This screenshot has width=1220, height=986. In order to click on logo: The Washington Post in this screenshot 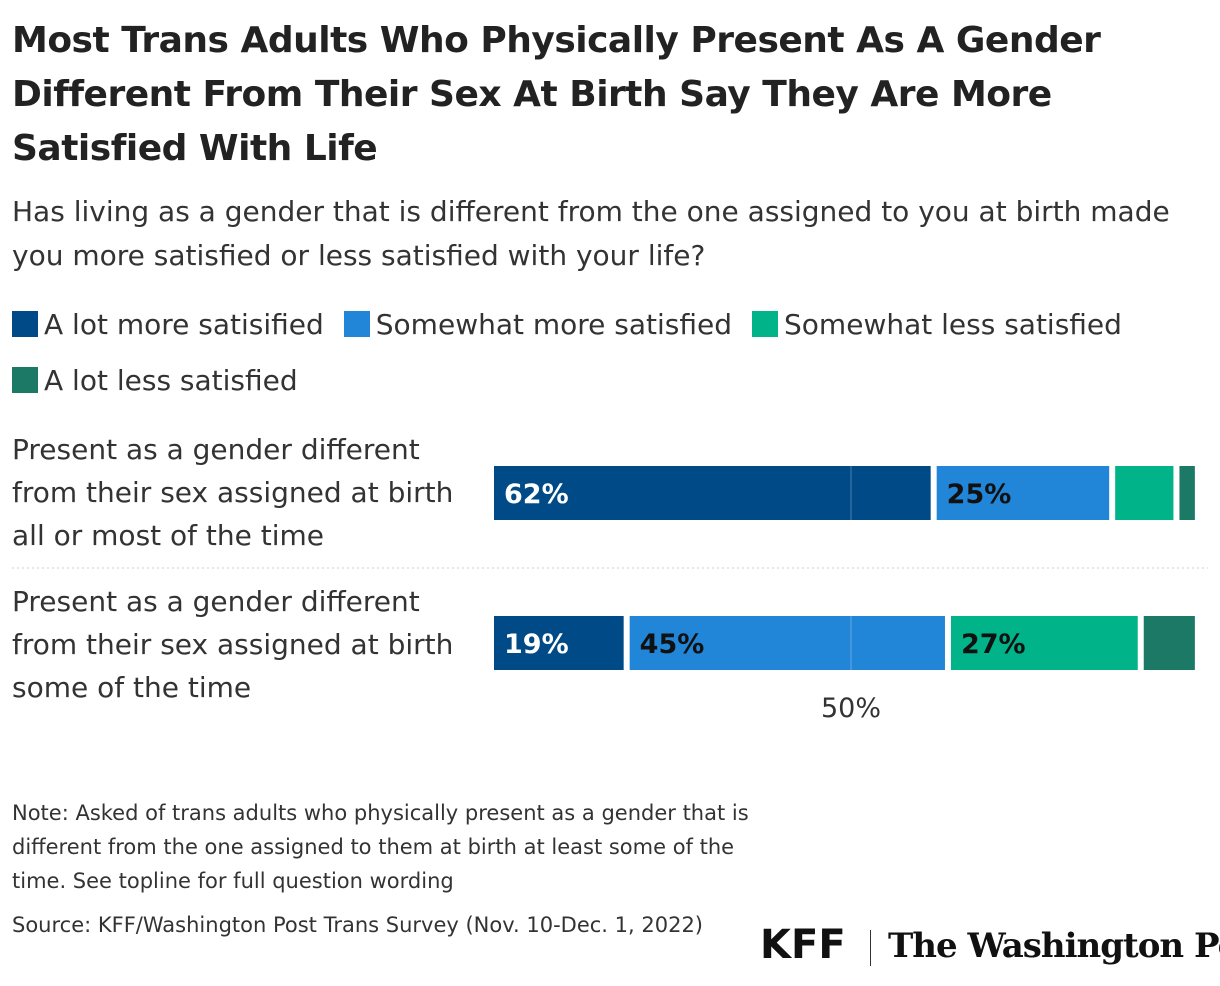, I will do `click(1054, 946)`.